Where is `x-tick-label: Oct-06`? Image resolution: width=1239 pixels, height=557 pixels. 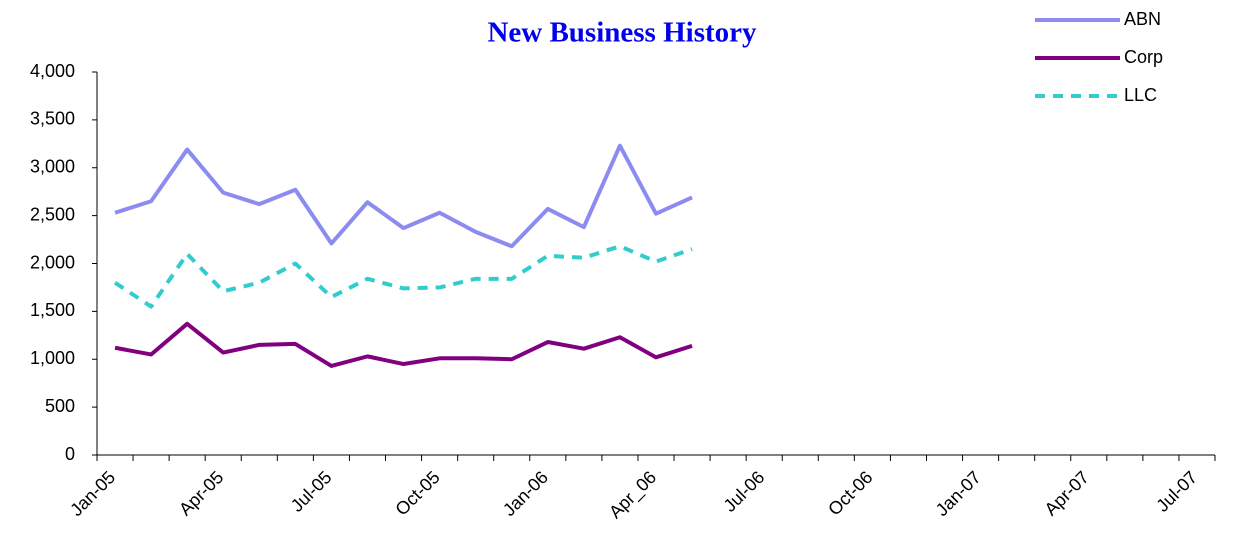
x-tick-label: Oct-06 is located at coordinates (850, 493).